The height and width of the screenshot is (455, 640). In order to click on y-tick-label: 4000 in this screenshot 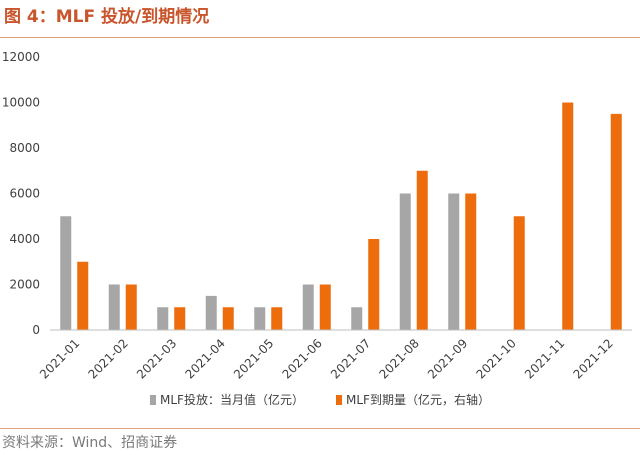, I will do `click(24, 239)`.